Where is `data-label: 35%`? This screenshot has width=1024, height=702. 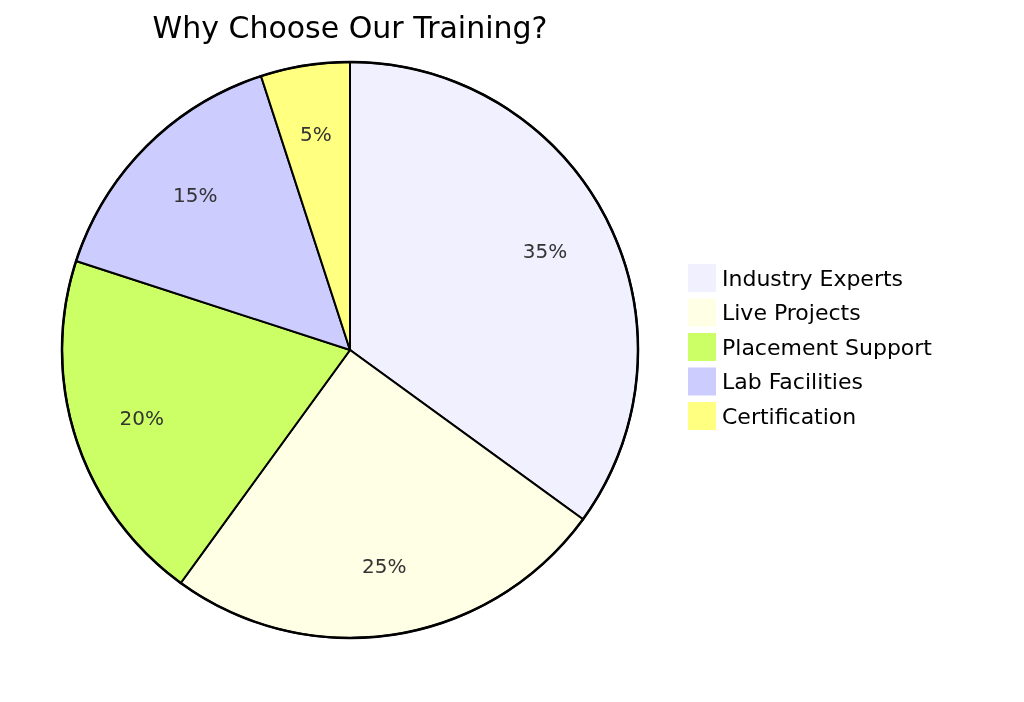
data-label: 35% is located at coordinates (545, 250).